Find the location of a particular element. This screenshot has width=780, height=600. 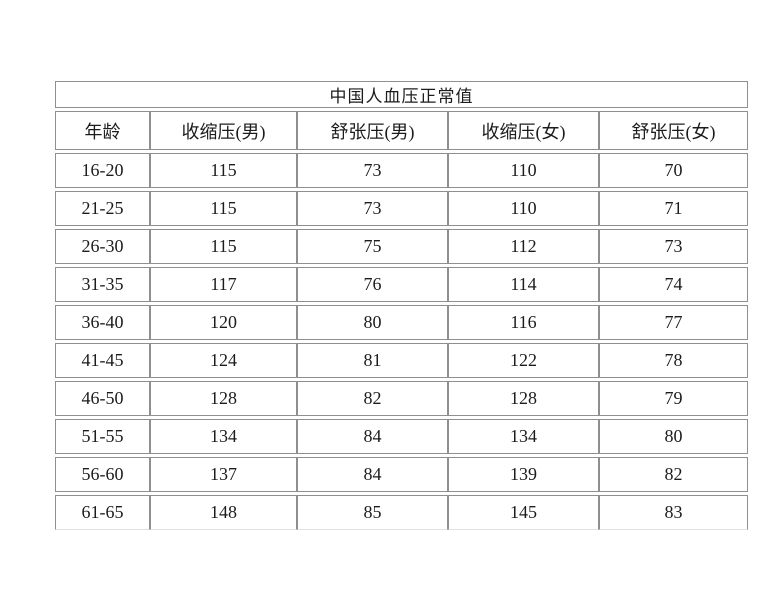

table-row: 16-20 115 73 110 70 is located at coordinates (402, 170).